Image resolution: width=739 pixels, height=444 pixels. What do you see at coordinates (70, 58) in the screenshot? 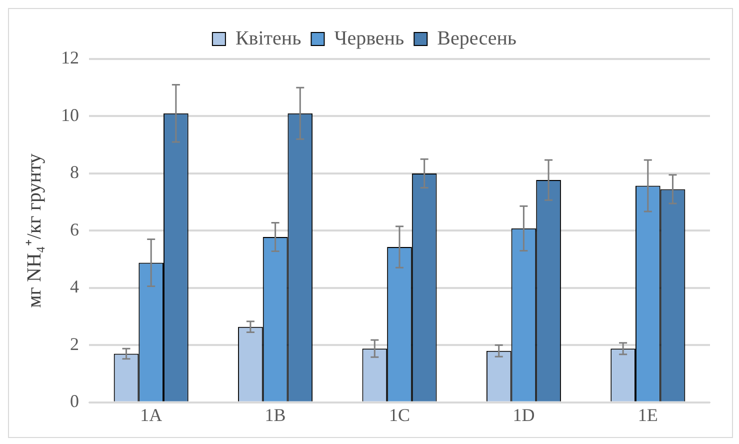
I see `y-tick-label: 12` at bounding box center [70, 58].